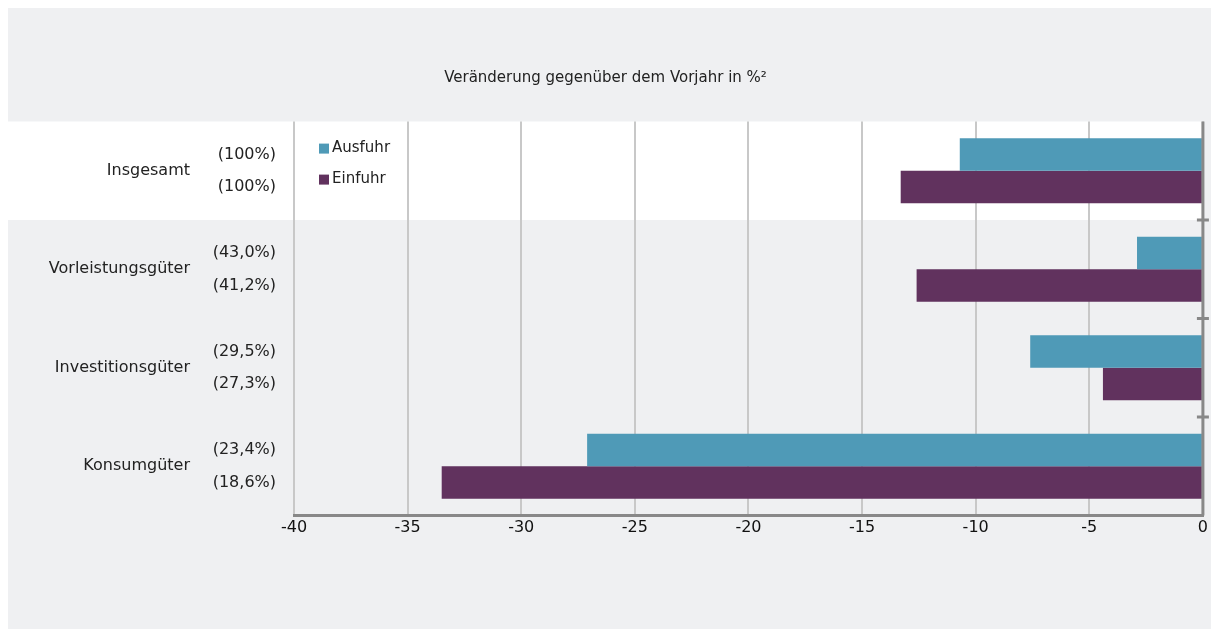  Describe the element at coordinates (1089, 527) in the screenshot. I see `x-tick-label: -5` at that location.